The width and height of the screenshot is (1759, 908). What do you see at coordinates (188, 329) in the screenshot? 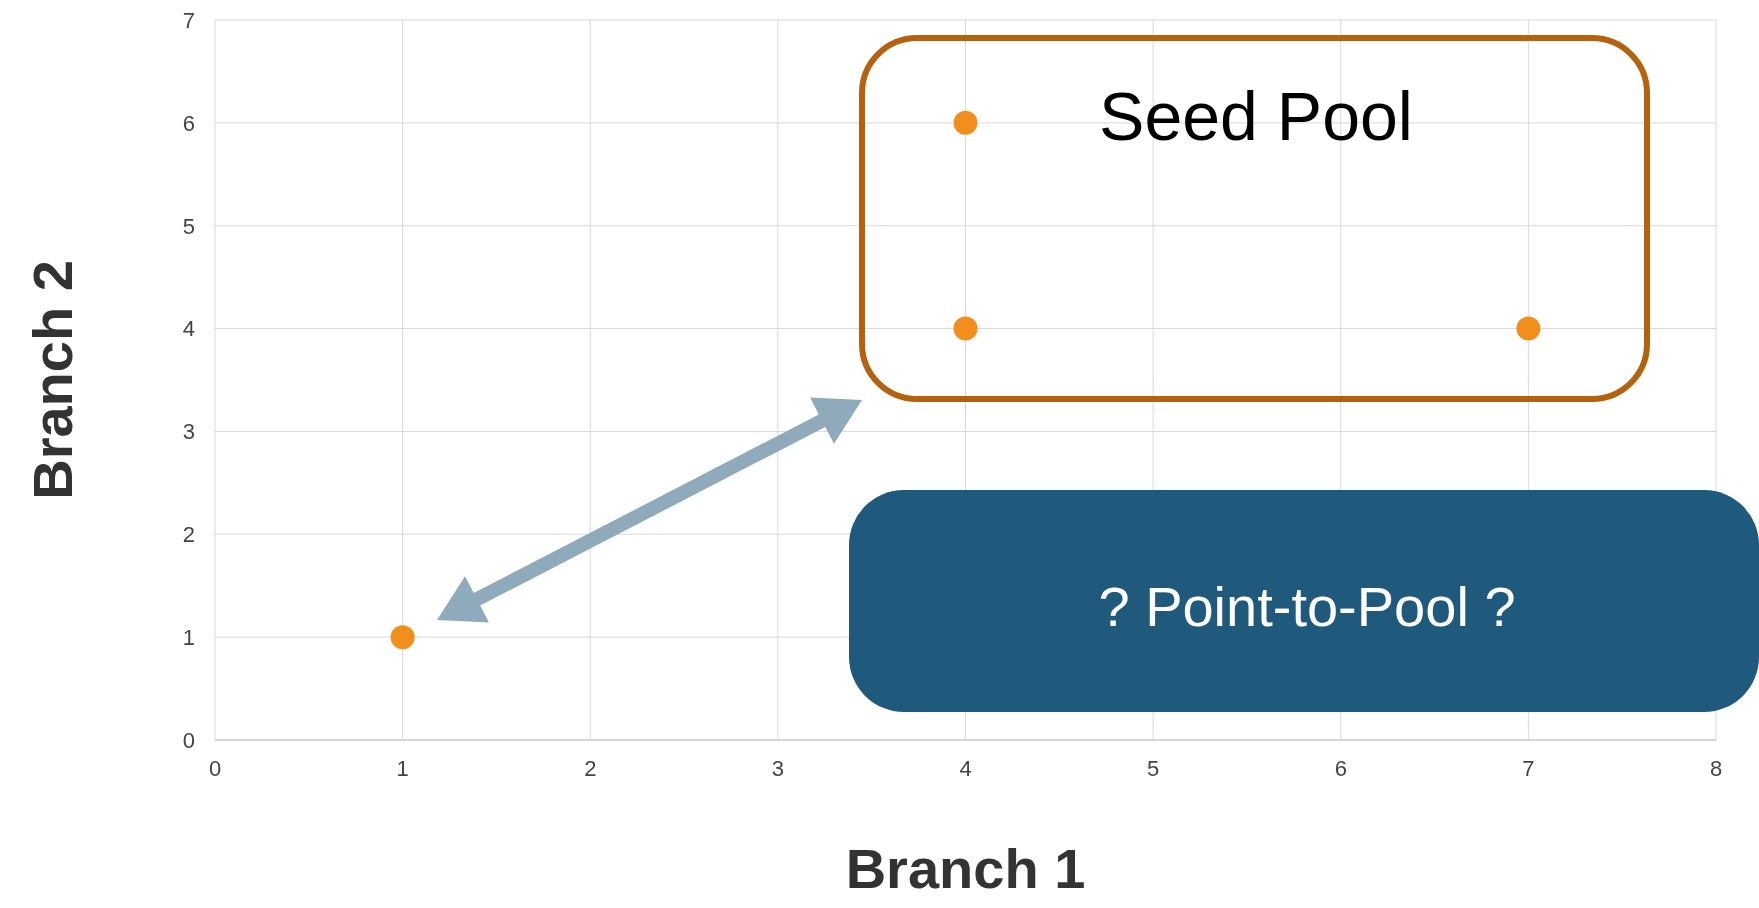
I see `y-tick-label: 4` at bounding box center [188, 329].